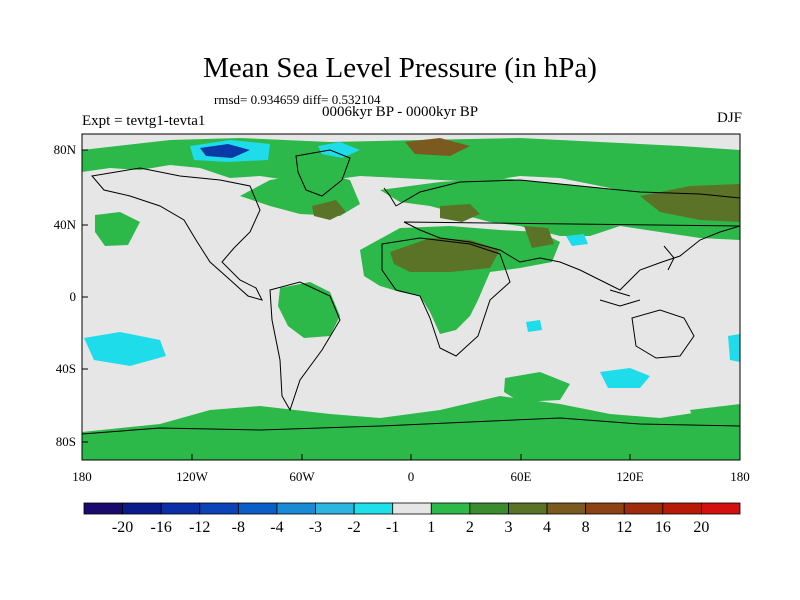 This screenshot has width=800, height=600. Describe the element at coordinates (431, 527) in the screenshot. I see `colorbar-label: 1` at that location.